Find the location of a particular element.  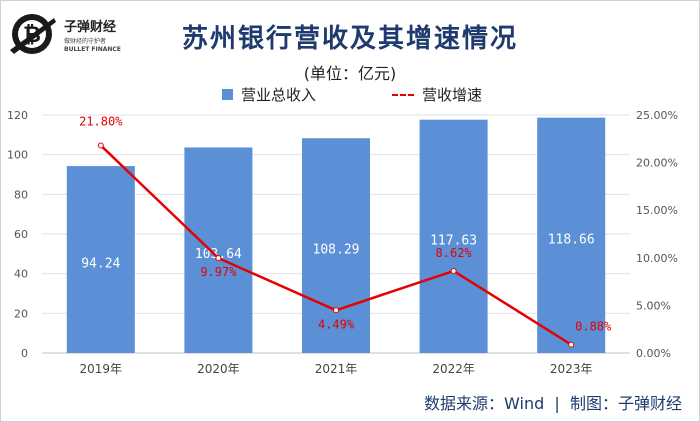

chart-legend: 营业总收入 营收增速 is located at coordinates (350, 94).